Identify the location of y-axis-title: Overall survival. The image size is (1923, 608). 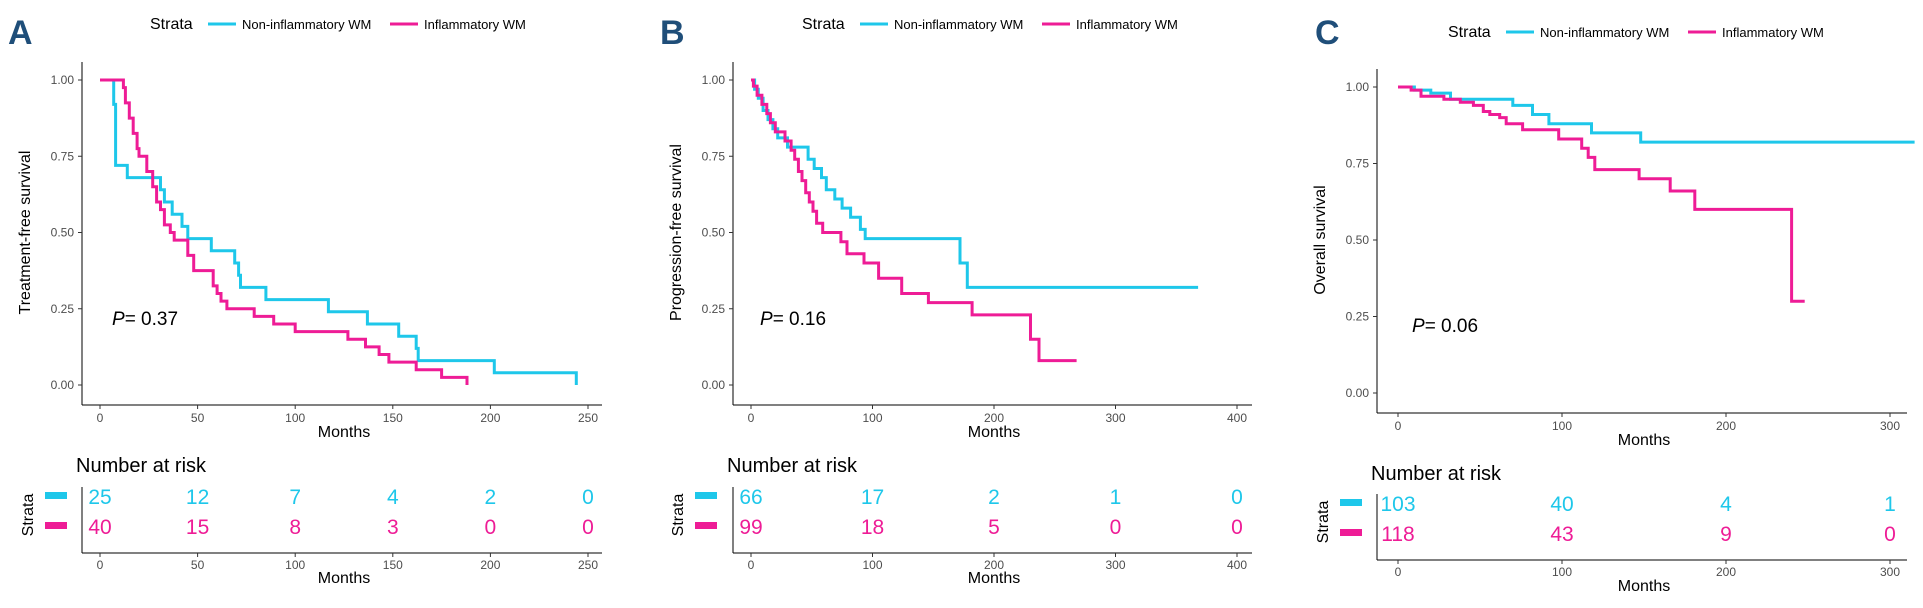
(1320, 239).